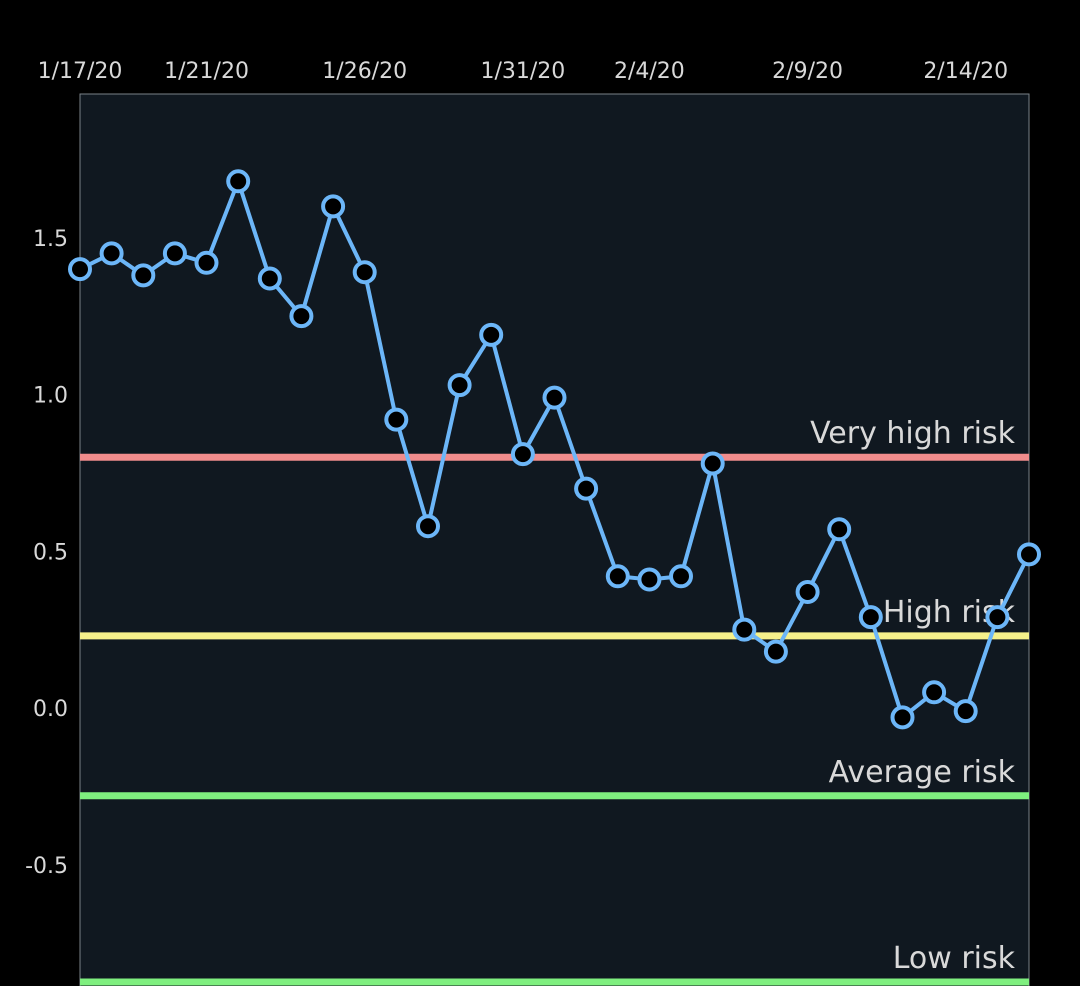 The image size is (1080, 986). I want to click on y-tick-label: 0.5, so click(50, 552).